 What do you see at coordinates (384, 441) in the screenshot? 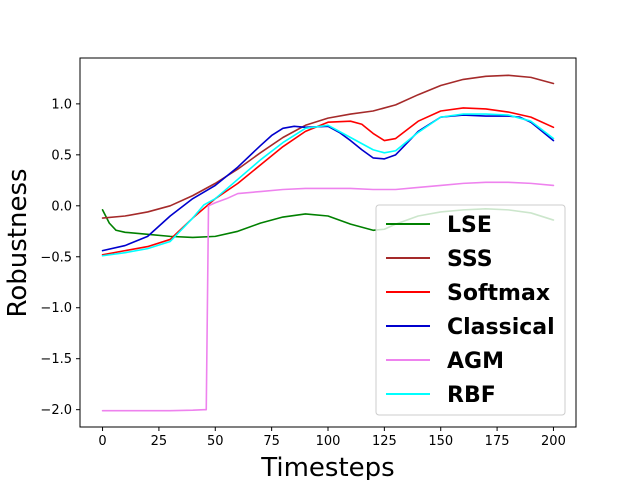
I see `x-tick-label: 125` at bounding box center [384, 441].